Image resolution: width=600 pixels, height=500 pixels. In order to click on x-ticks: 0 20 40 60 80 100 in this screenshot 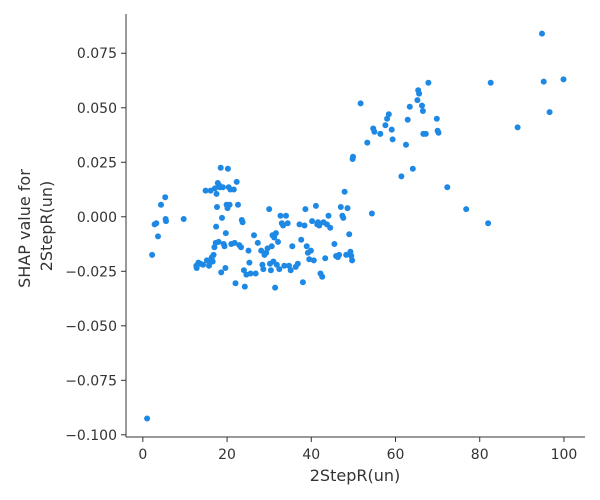, I will do `click(357, 450)`.